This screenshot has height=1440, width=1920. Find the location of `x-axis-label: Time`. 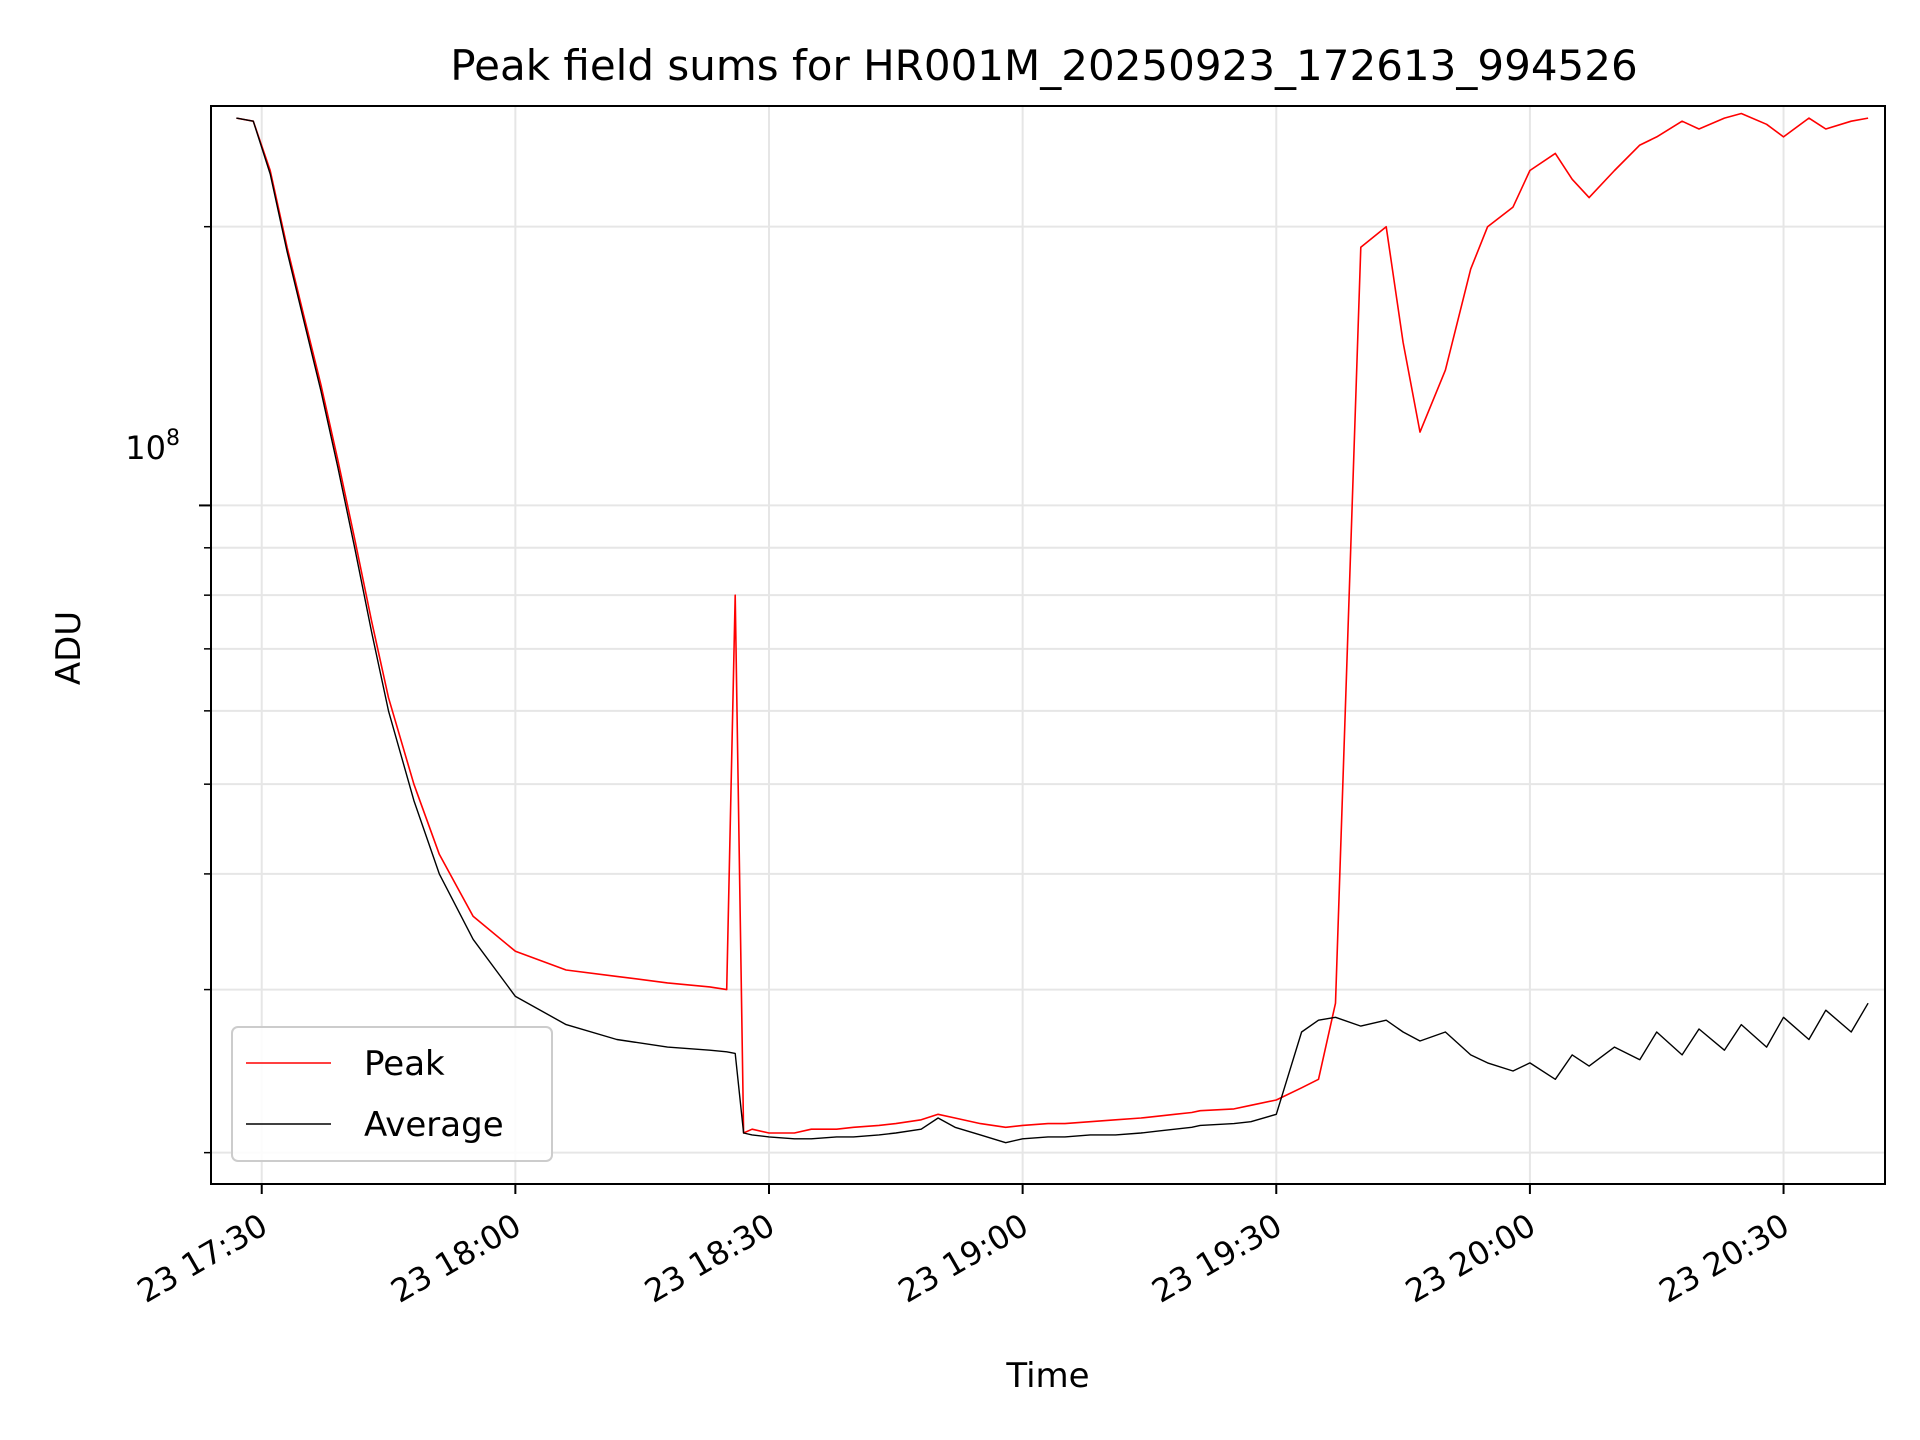

x-axis-label: Time is located at coordinates (1047, 1376).